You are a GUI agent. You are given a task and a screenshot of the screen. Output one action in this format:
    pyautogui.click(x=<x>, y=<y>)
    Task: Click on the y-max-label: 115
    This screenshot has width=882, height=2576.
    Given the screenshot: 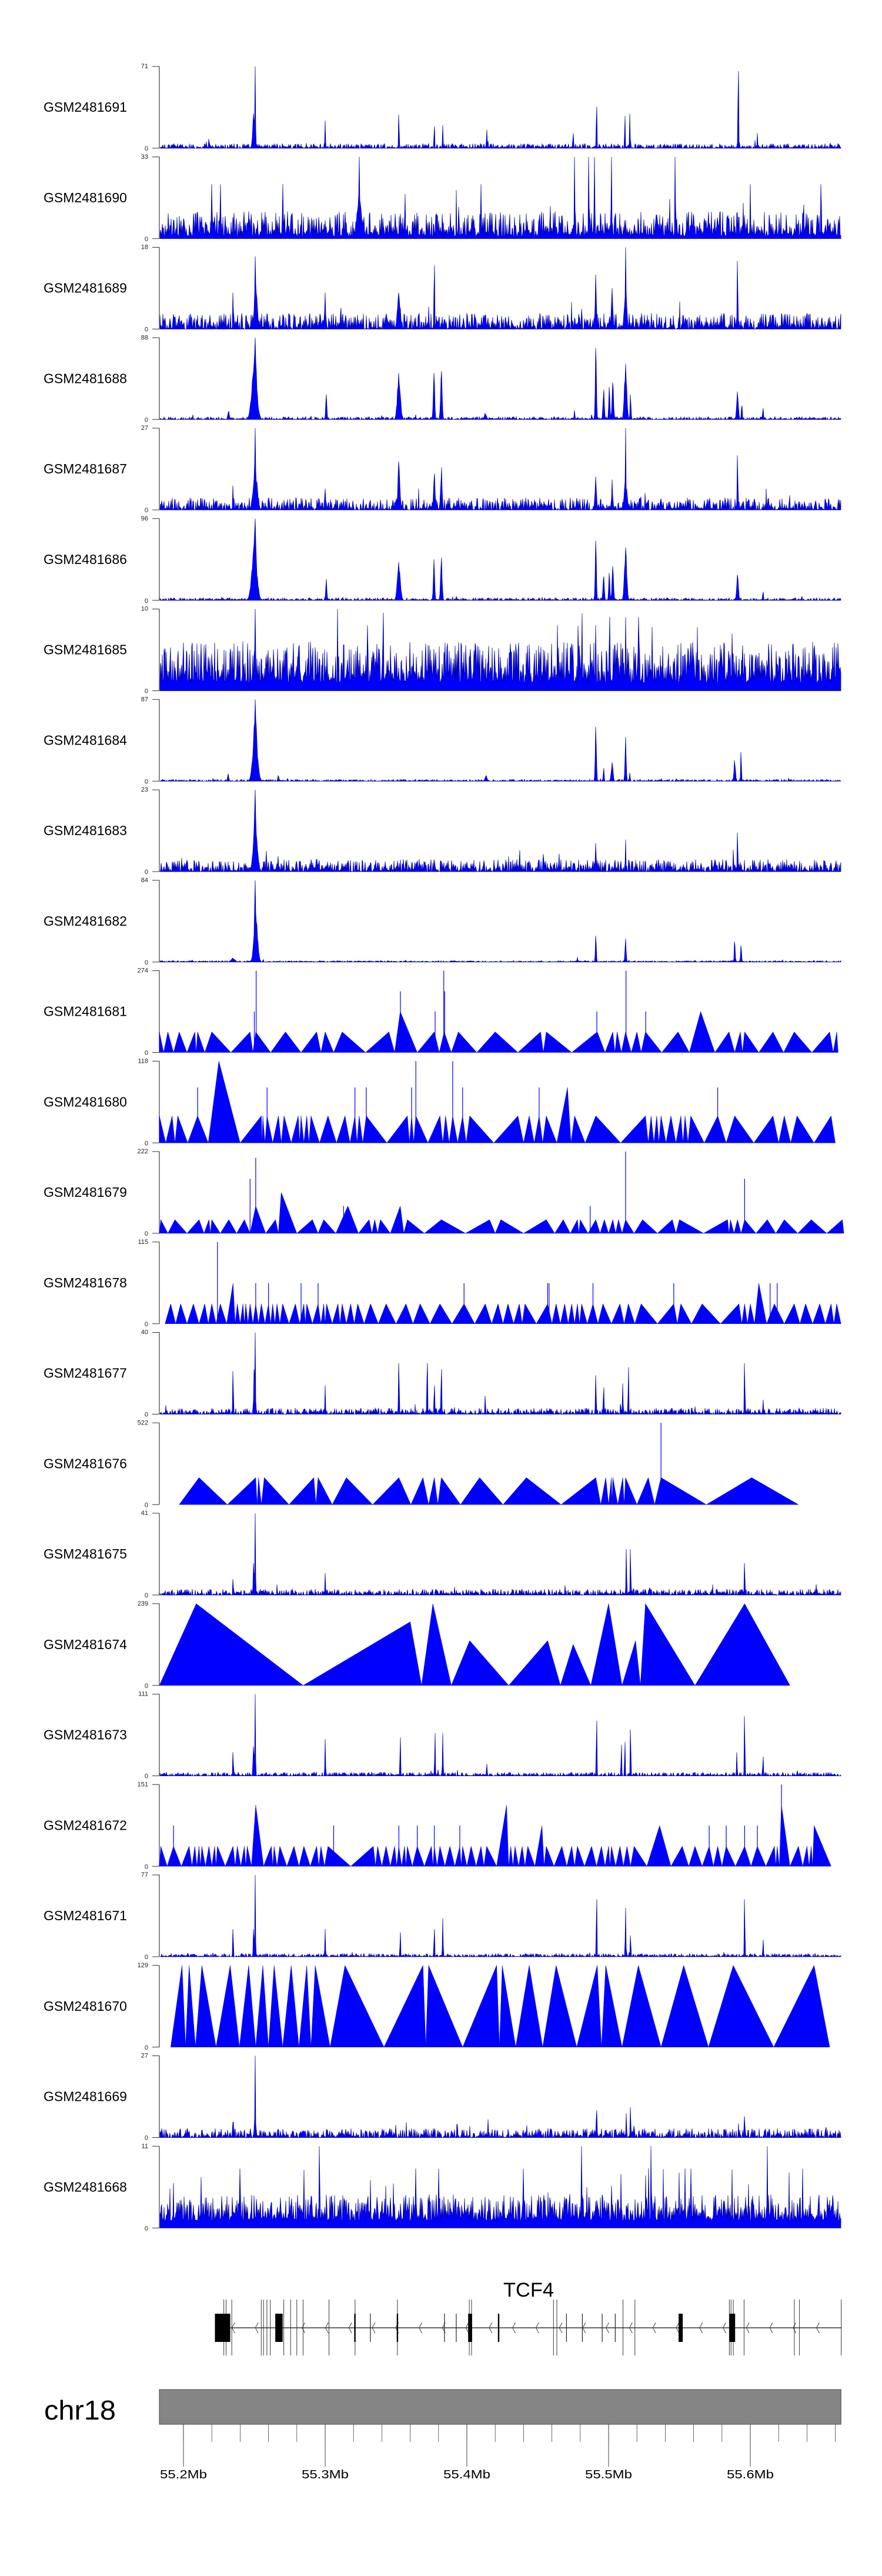 What is the action you would take?
    pyautogui.click(x=143, y=1242)
    